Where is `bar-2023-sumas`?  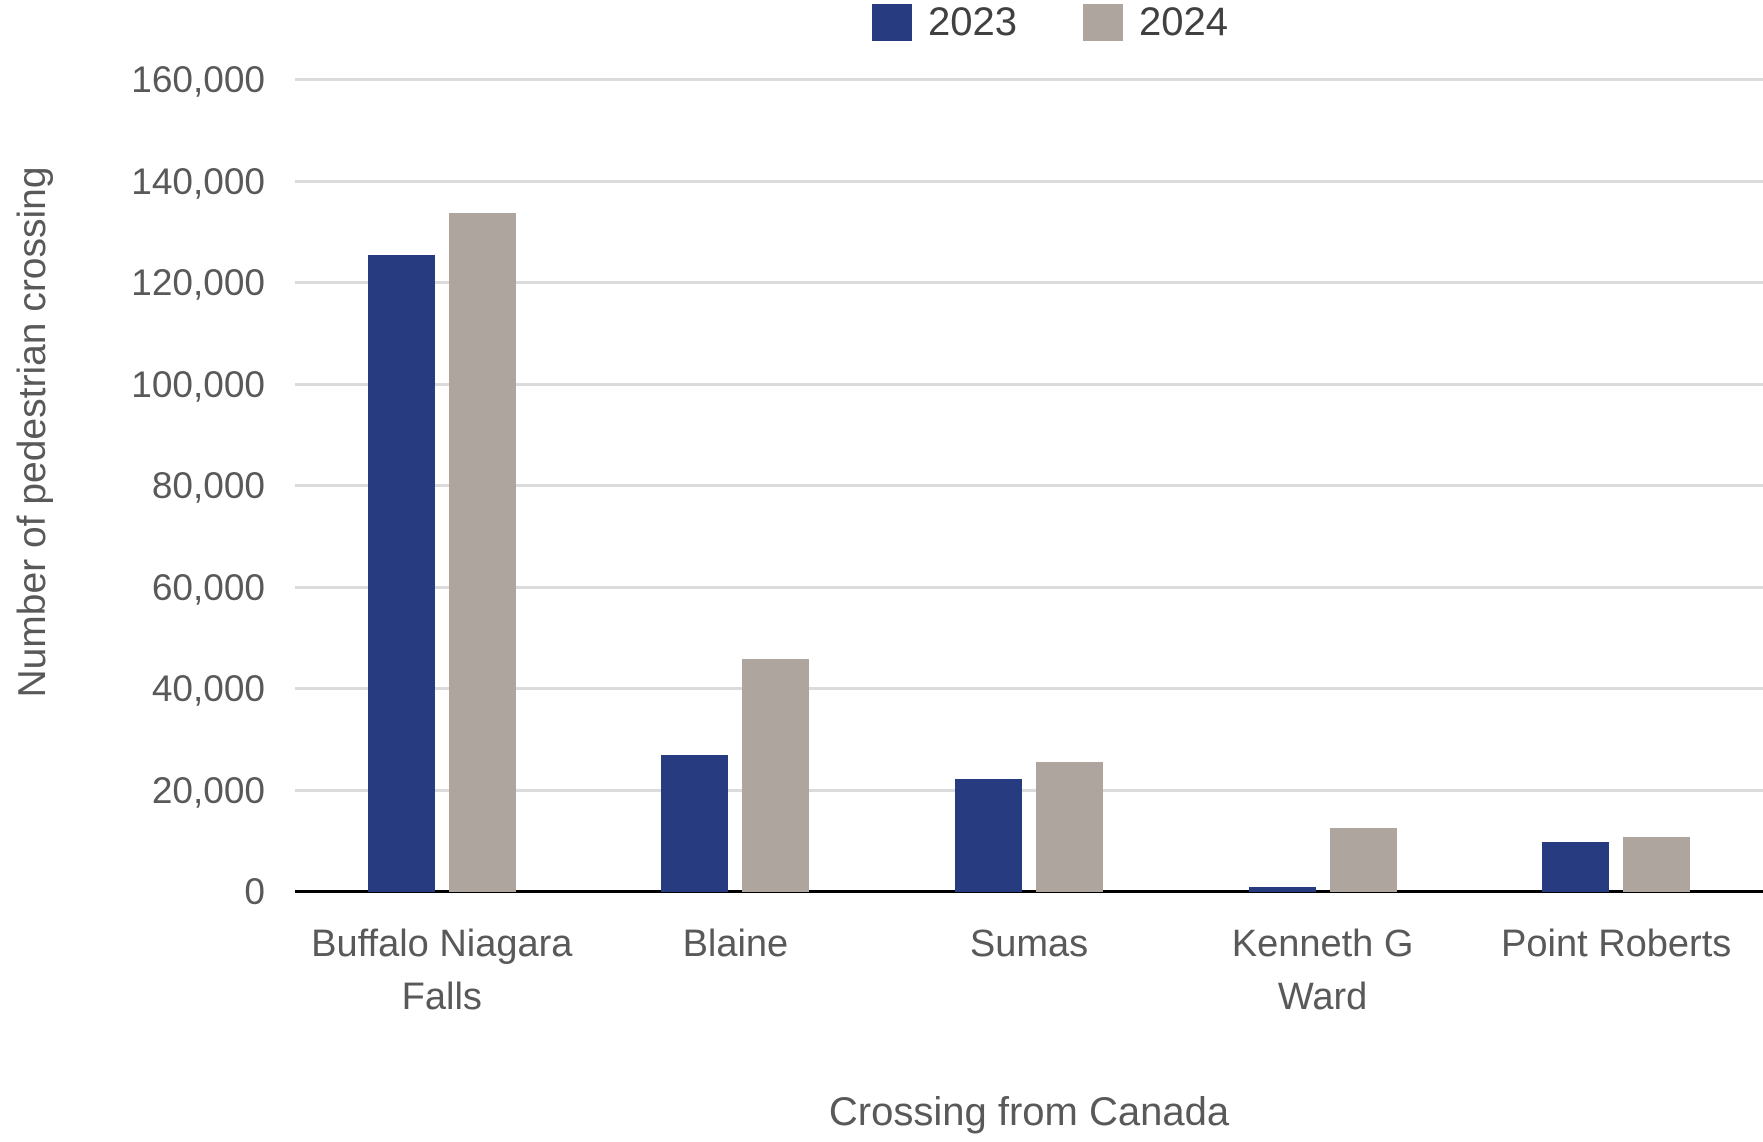
bar-2023-sumas is located at coordinates (988, 835).